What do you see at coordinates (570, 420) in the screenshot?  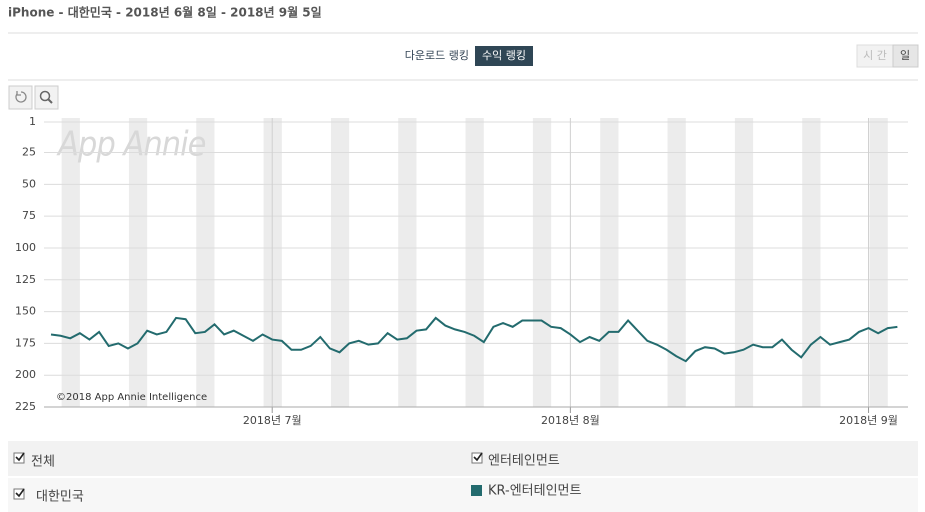 I see `x-tick-label: 2018년 8월` at bounding box center [570, 420].